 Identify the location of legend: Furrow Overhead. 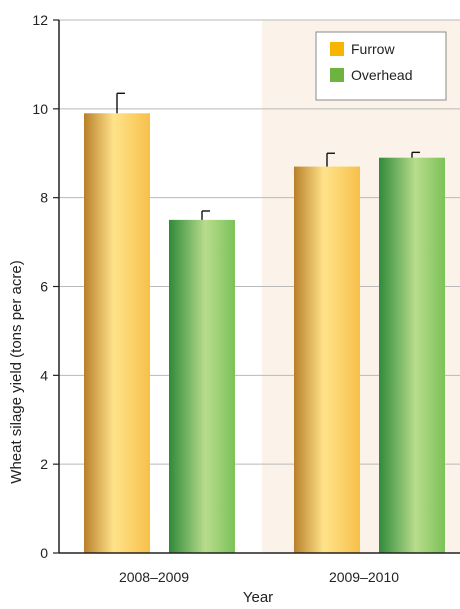
(381, 66).